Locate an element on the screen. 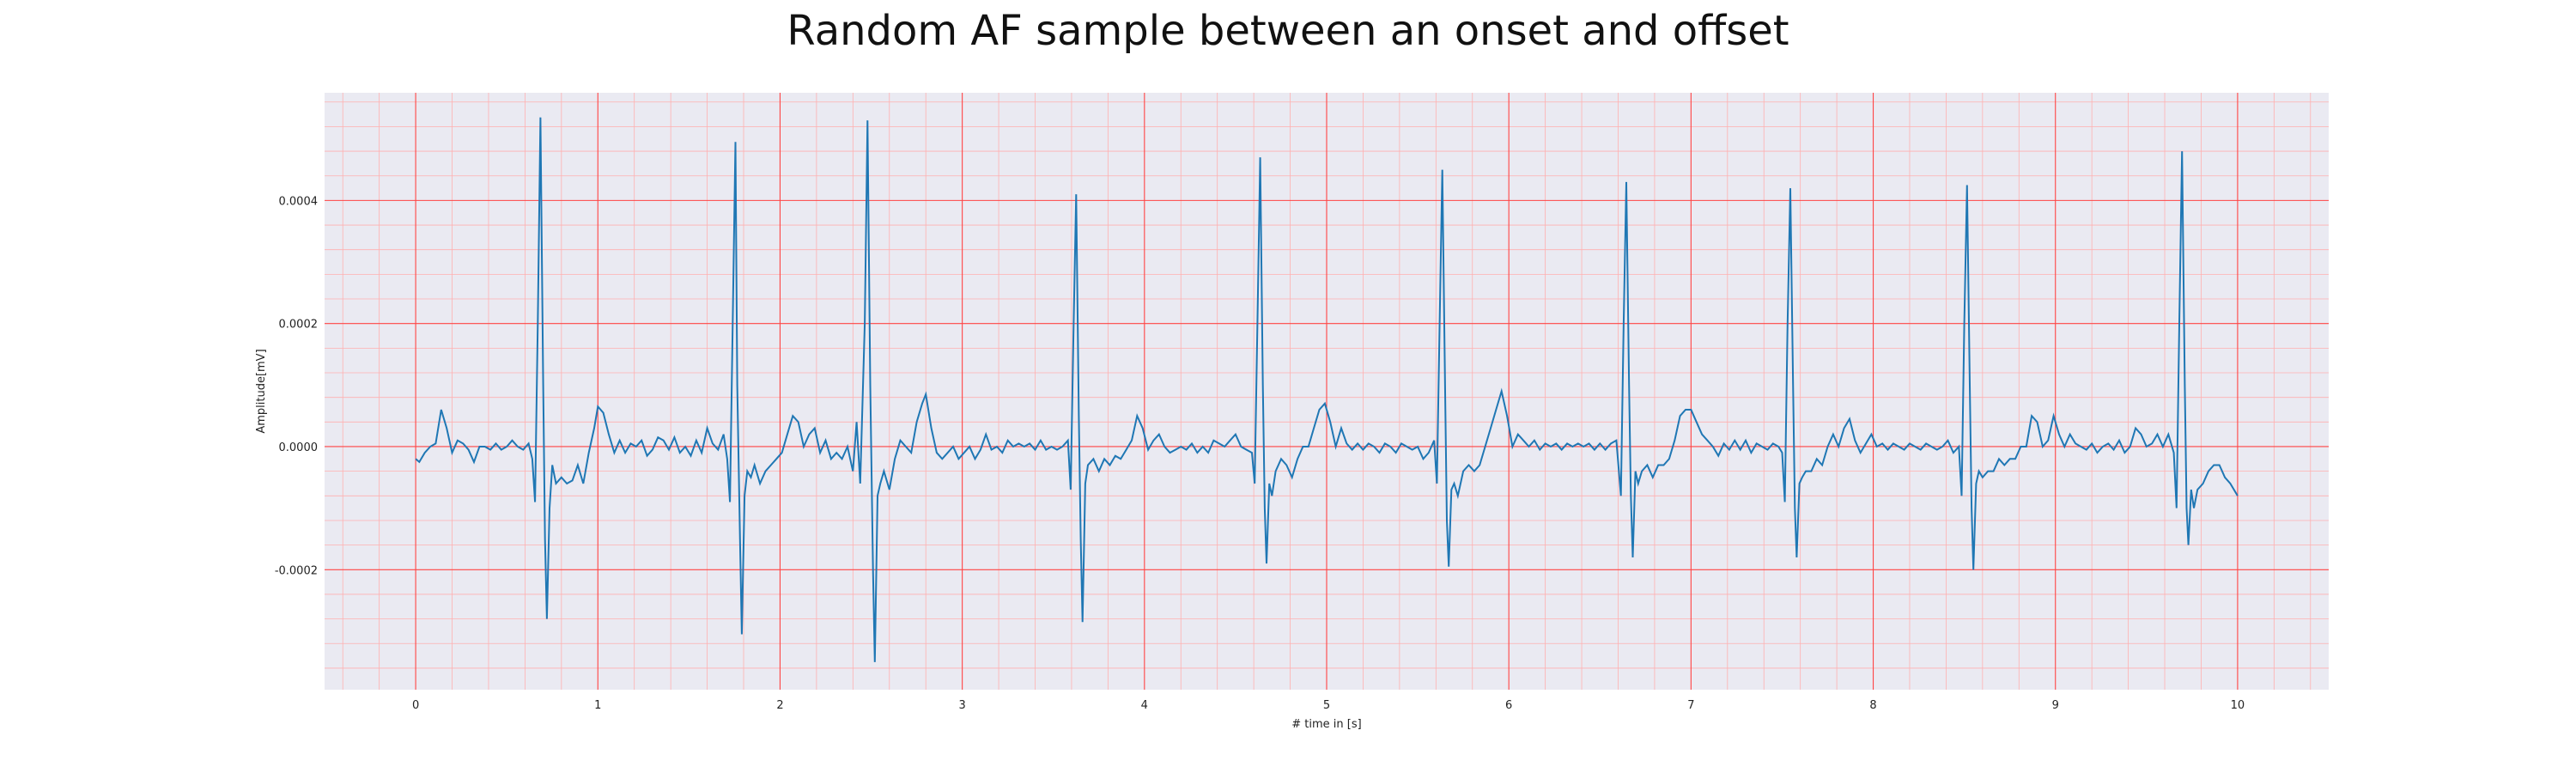  x-tick-label: 6 is located at coordinates (1508, 705).